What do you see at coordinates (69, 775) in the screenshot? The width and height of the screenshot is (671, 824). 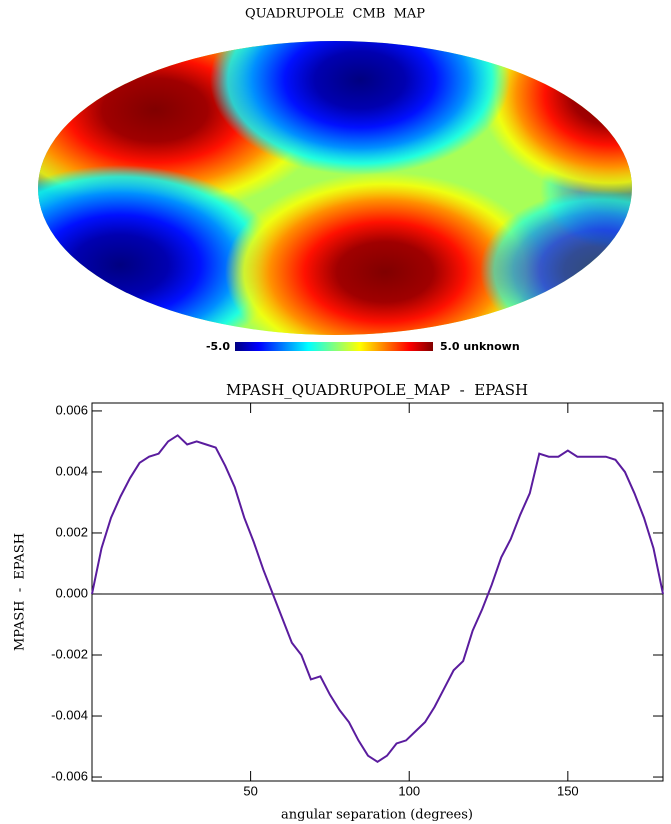 I see `y-tick-label: -0.006` at bounding box center [69, 775].